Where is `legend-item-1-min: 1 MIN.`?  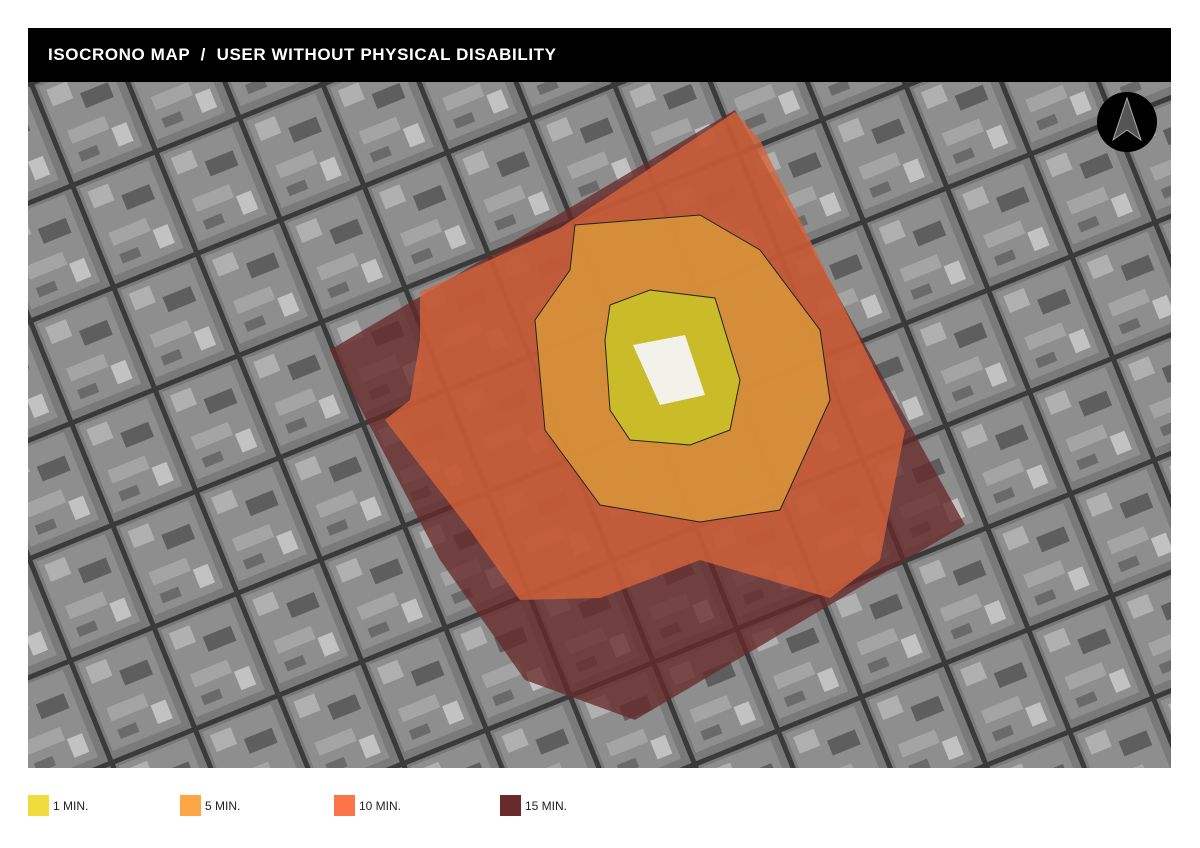
legend-item-1-min: 1 MIN. is located at coordinates (58, 805).